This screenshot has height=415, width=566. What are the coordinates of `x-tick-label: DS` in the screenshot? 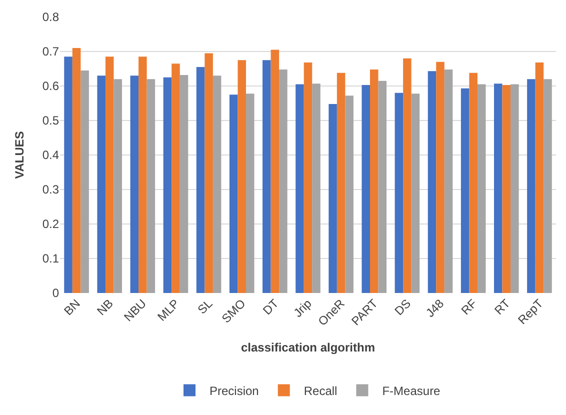 It's located at (403, 307).